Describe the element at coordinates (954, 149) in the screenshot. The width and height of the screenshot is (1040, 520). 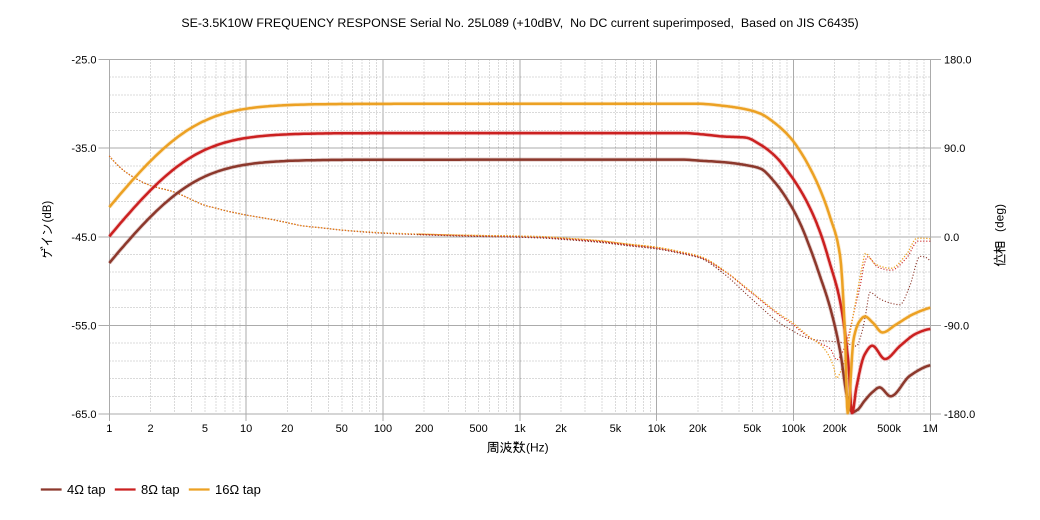
I see `svg-text: 90.0` at that location.